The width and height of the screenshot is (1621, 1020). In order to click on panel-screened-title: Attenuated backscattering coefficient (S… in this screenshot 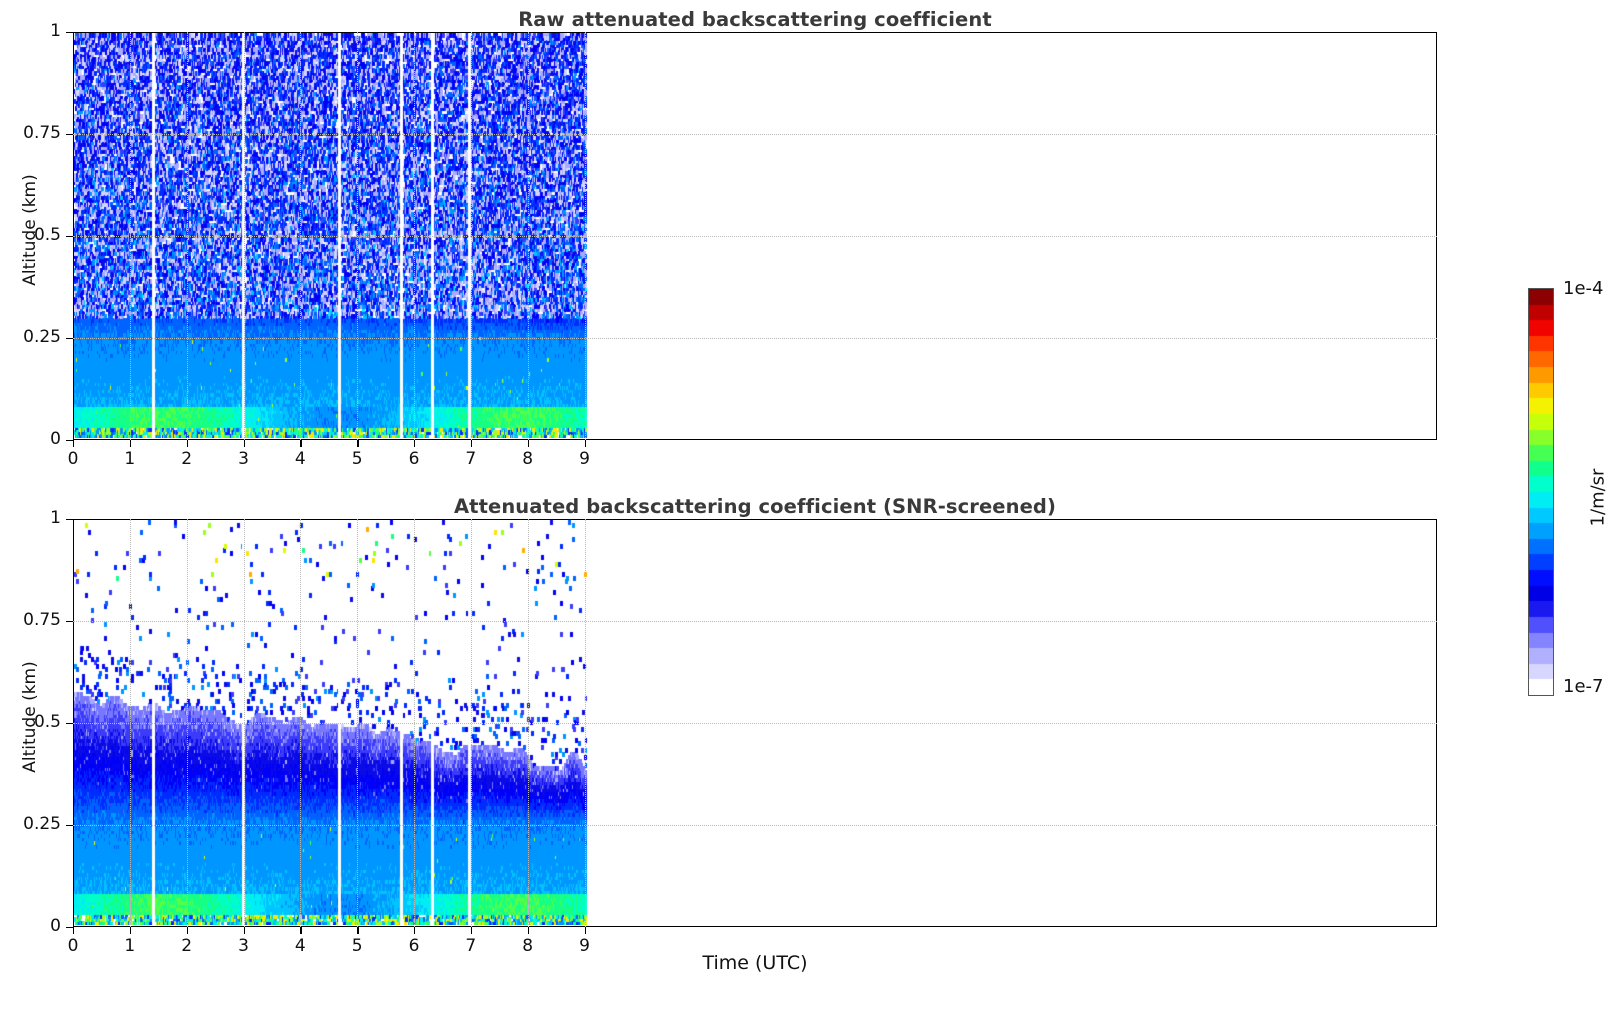, I will do `click(755, 506)`.